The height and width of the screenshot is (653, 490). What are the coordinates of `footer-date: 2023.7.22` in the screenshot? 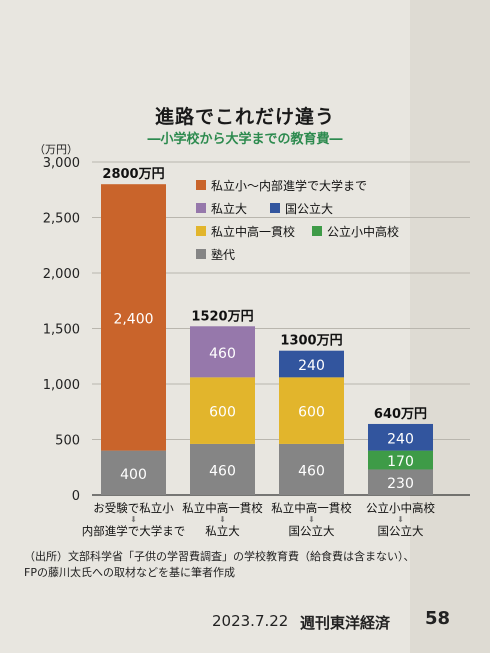 It's located at (250, 621).